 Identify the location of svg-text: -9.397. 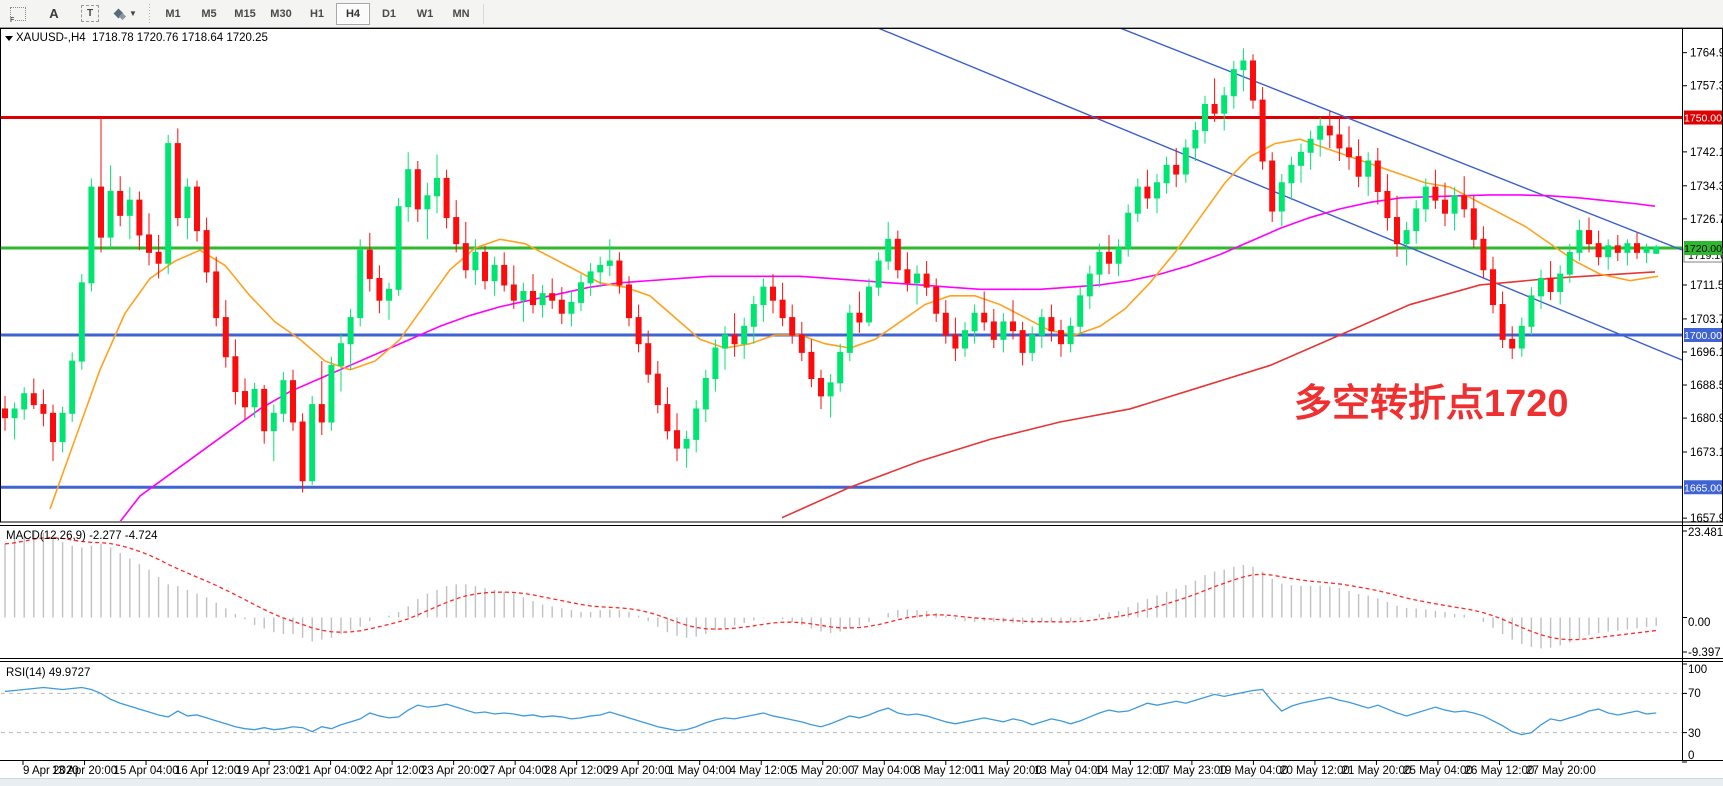
(1704, 653).